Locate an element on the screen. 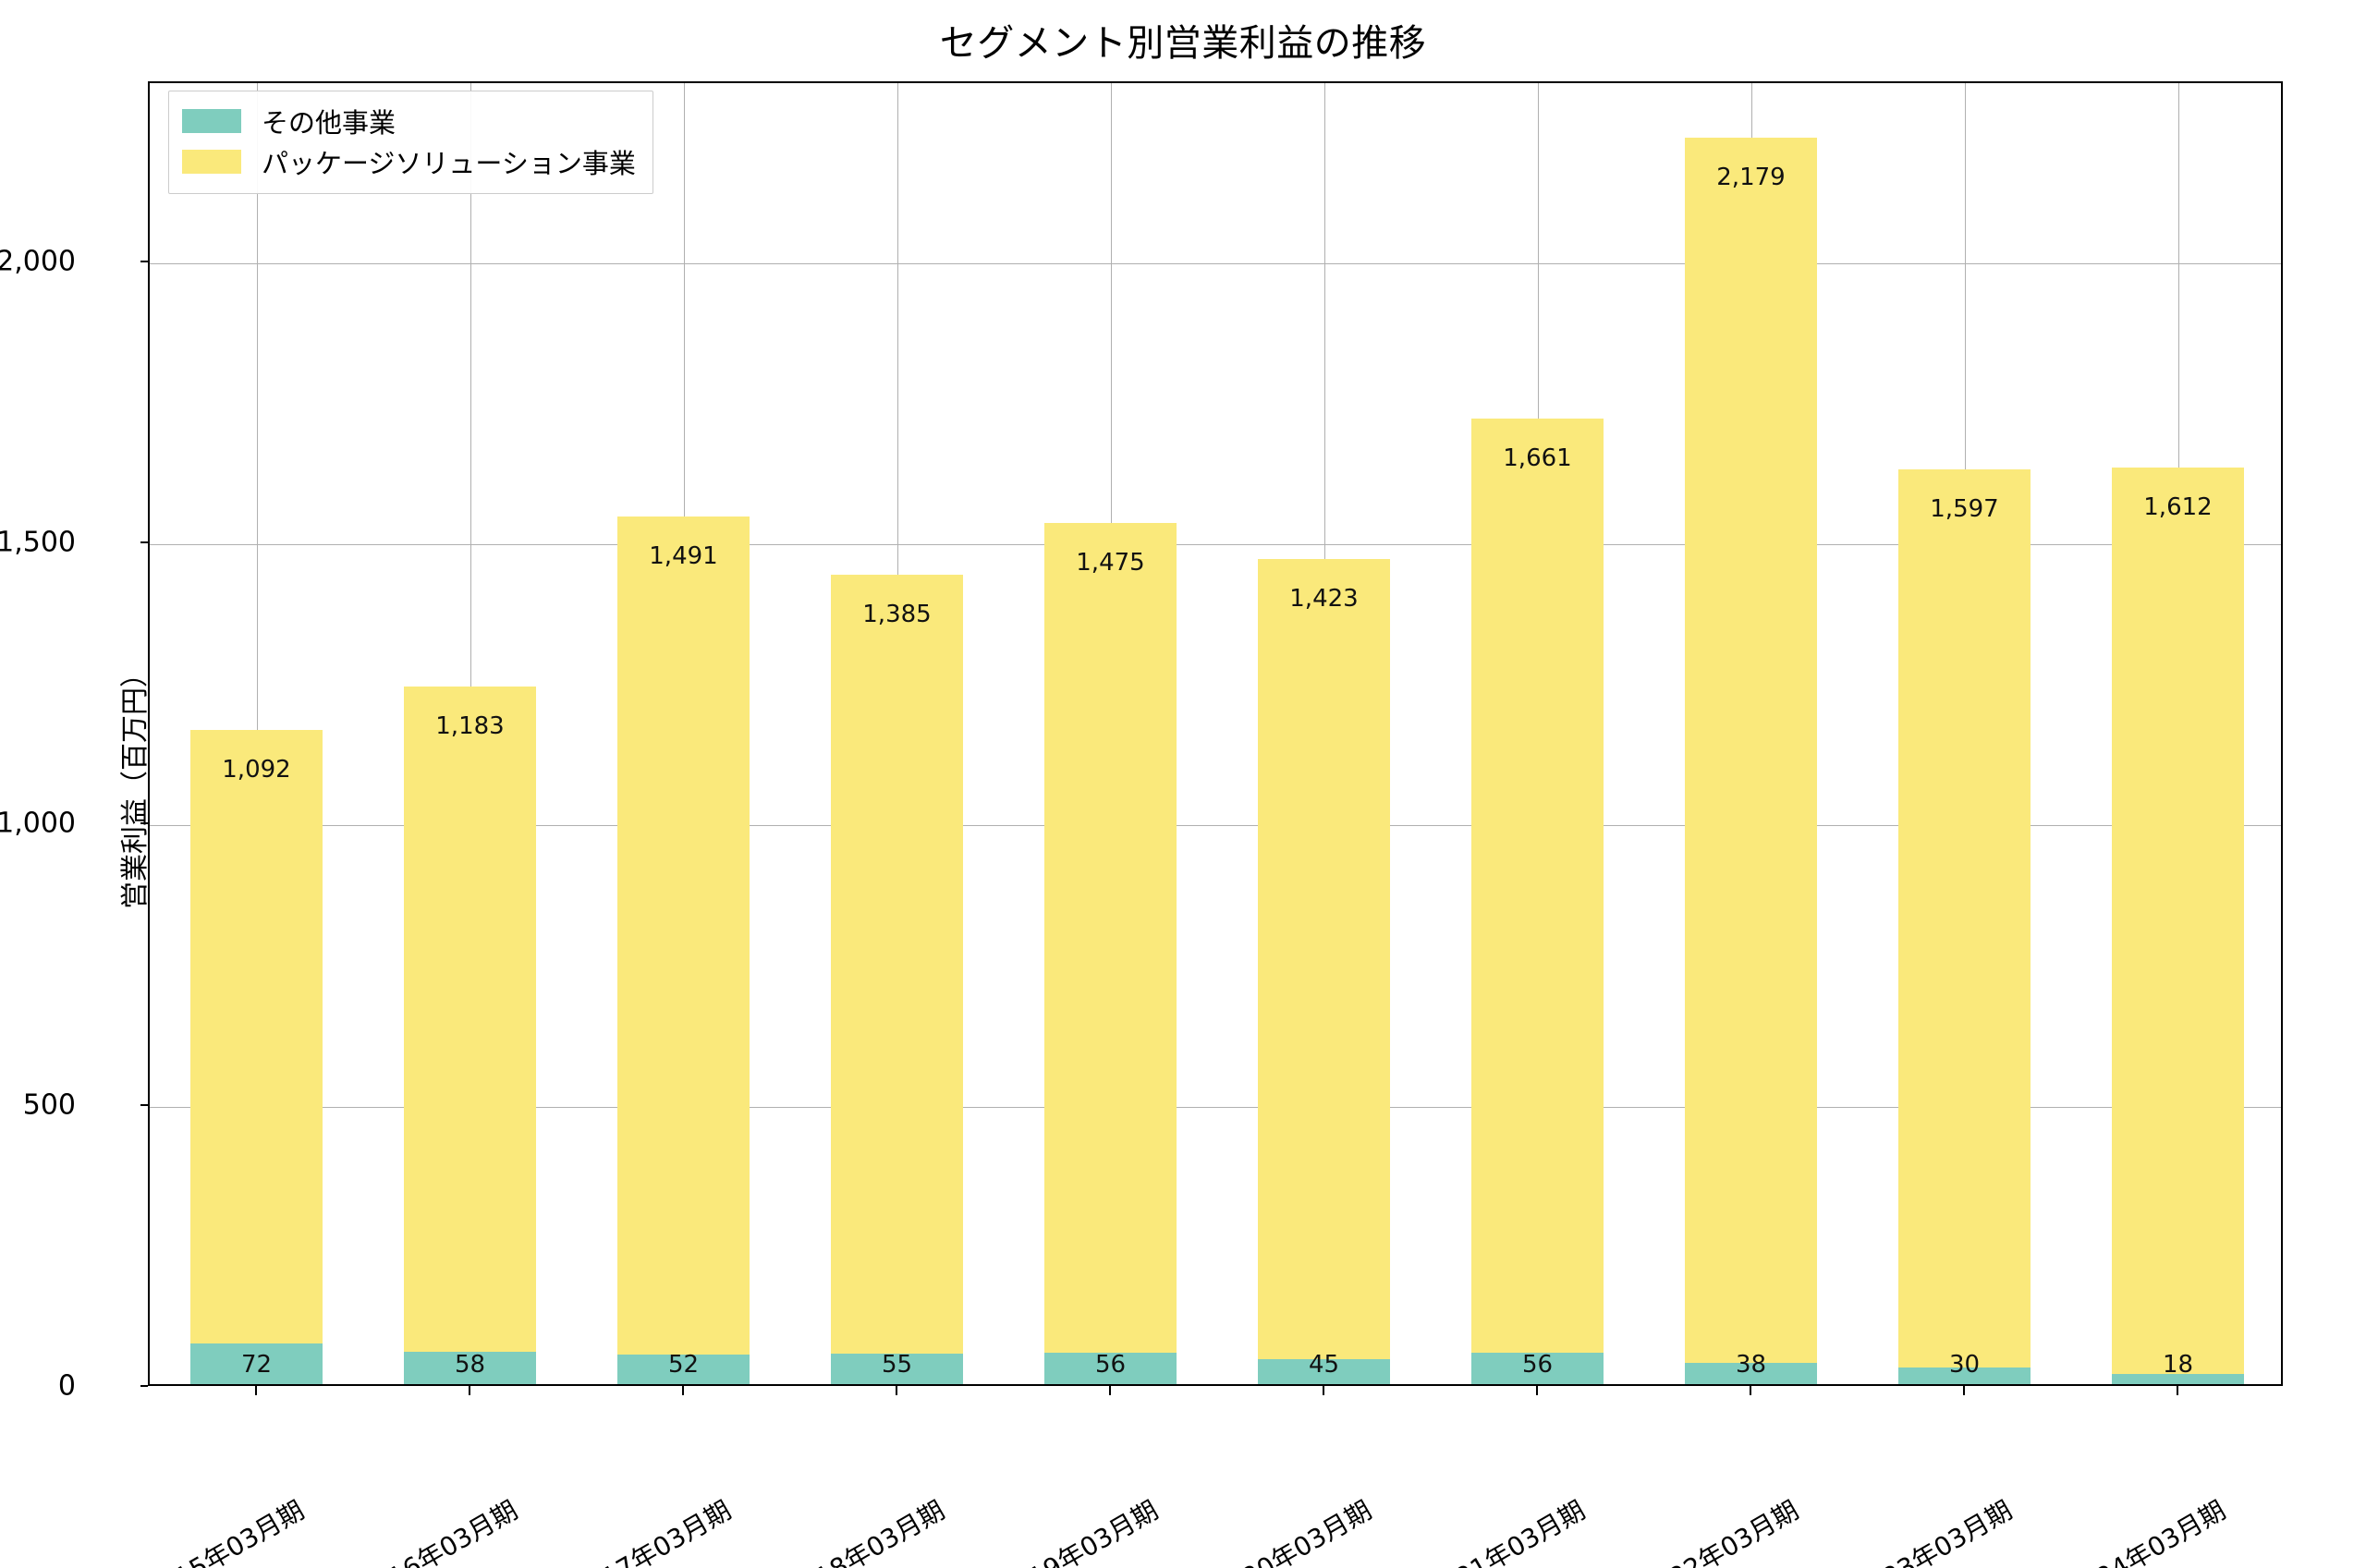  y-axis-tick-label: 0 is located at coordinates (67, 1386).